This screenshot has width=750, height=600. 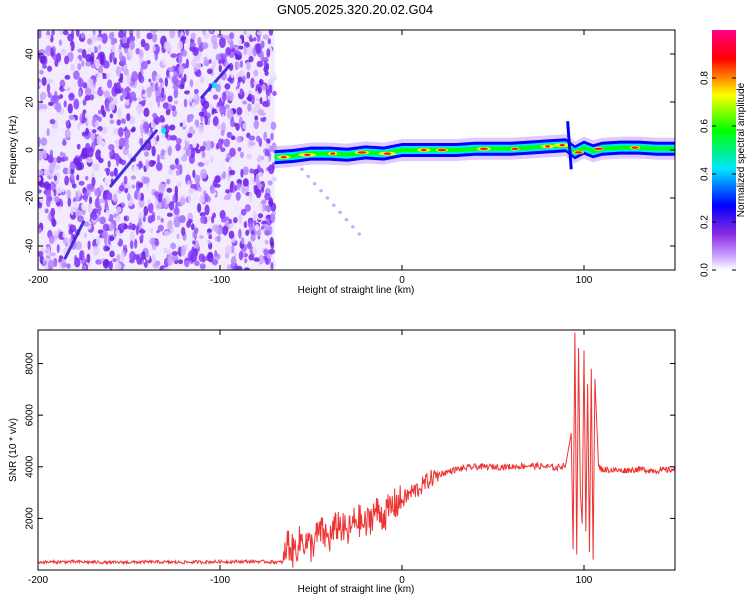 What do you see at coordinates (741, 149) in the screenshot?
I see `colorbar-label: Normalized spectral amplitude` at bounding box center [741, 149].